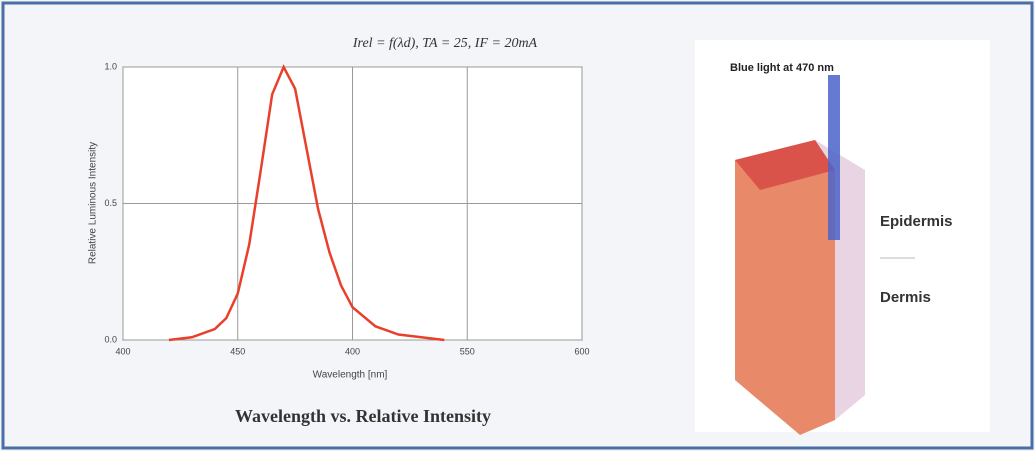 The height and width of the screenshot is (451, 1035). I want to click on skin-front, so click(840, 280).